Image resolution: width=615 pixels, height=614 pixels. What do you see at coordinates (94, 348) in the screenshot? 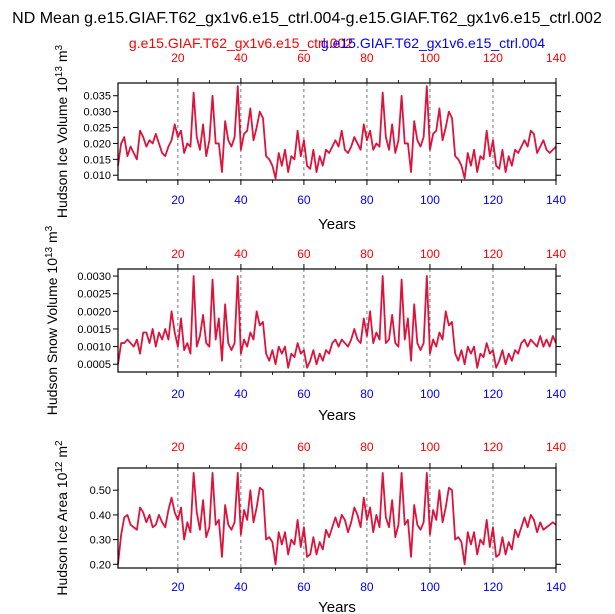
I see `y-tick-label: 0.0010` at bounding box center [94, 348].